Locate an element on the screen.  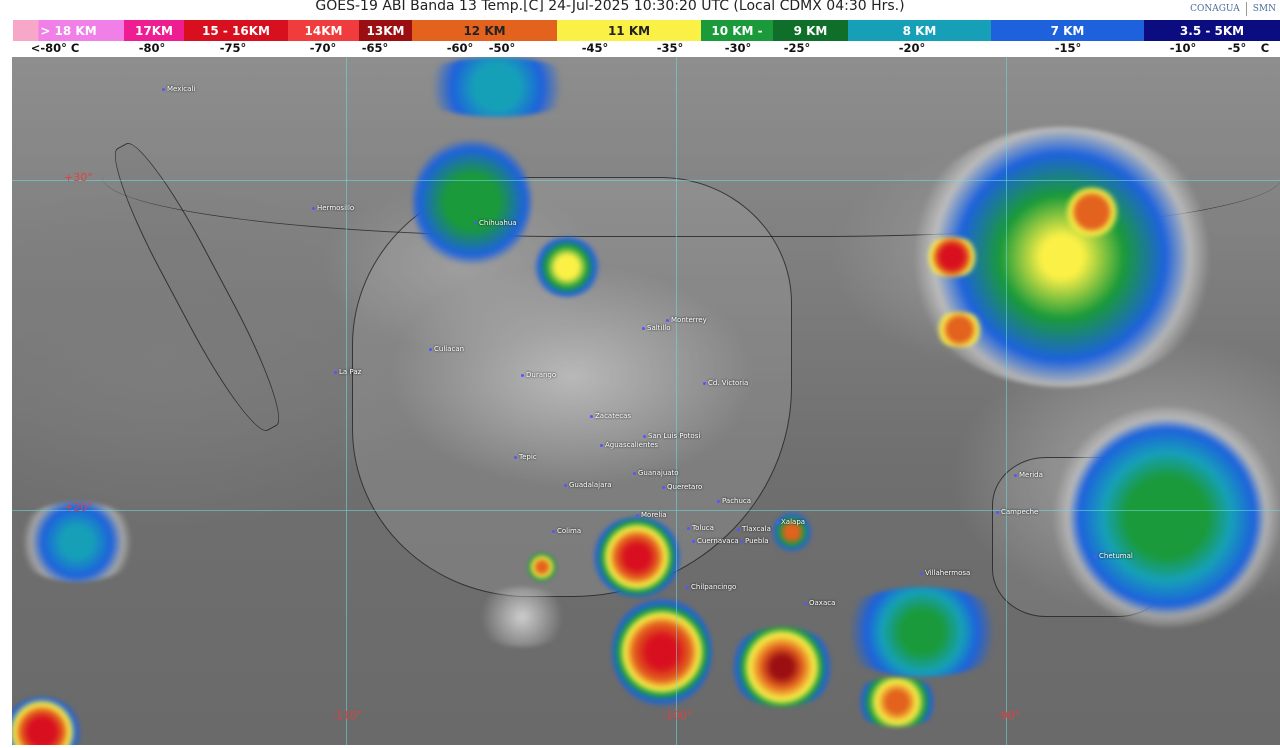
city-label: Colima is located at coordinates (566, 531).